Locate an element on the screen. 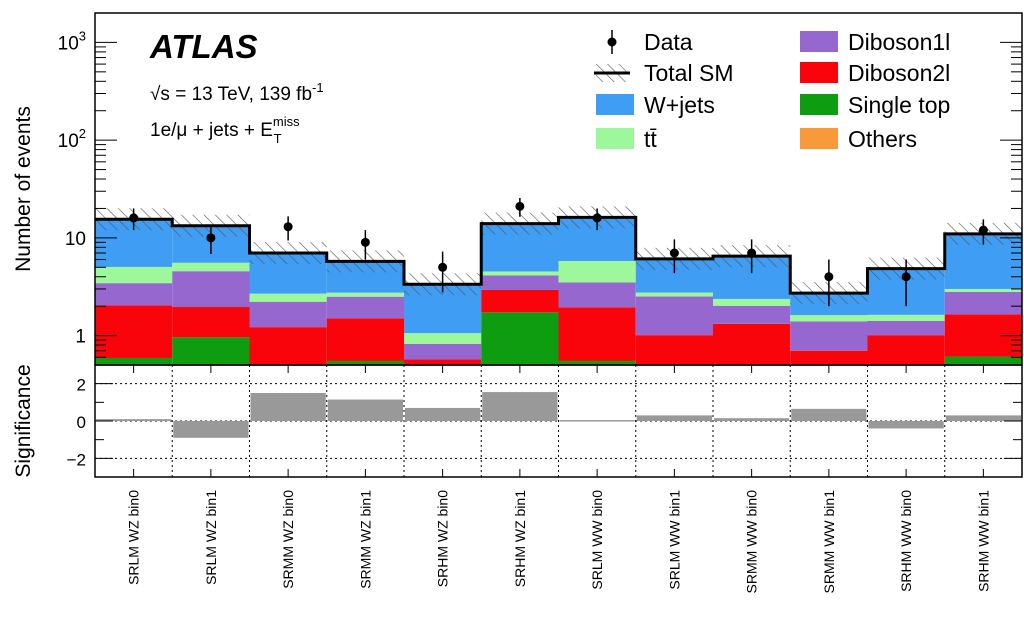  legend-entry-wjets: W+jets is located at coordinates (655, 105).